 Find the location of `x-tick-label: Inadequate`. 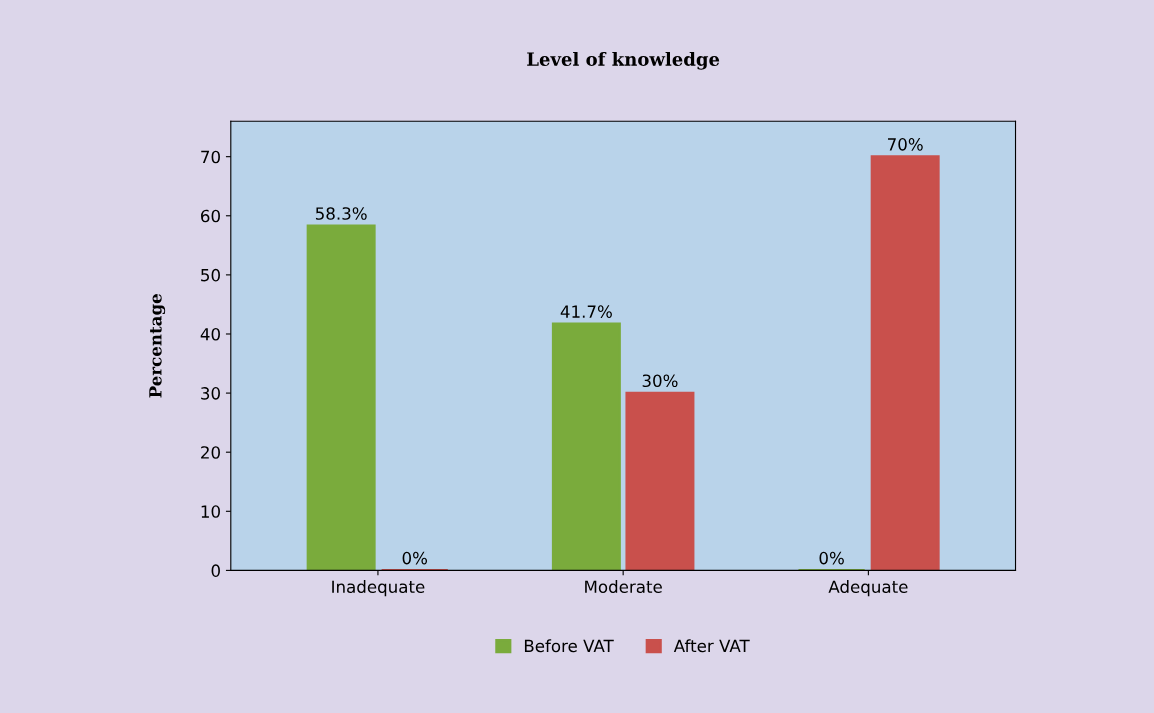

x-tick-label: Inadequate is located at coordinates (378, 588).